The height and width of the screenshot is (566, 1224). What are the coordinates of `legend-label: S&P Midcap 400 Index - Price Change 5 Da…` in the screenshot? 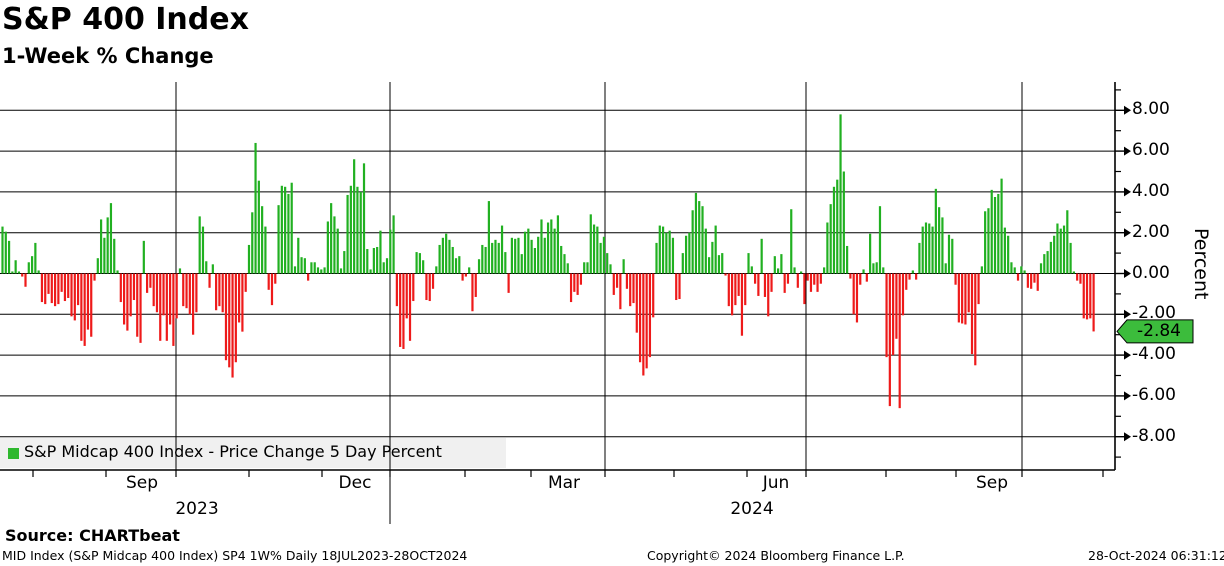 It's located at (233, 451).